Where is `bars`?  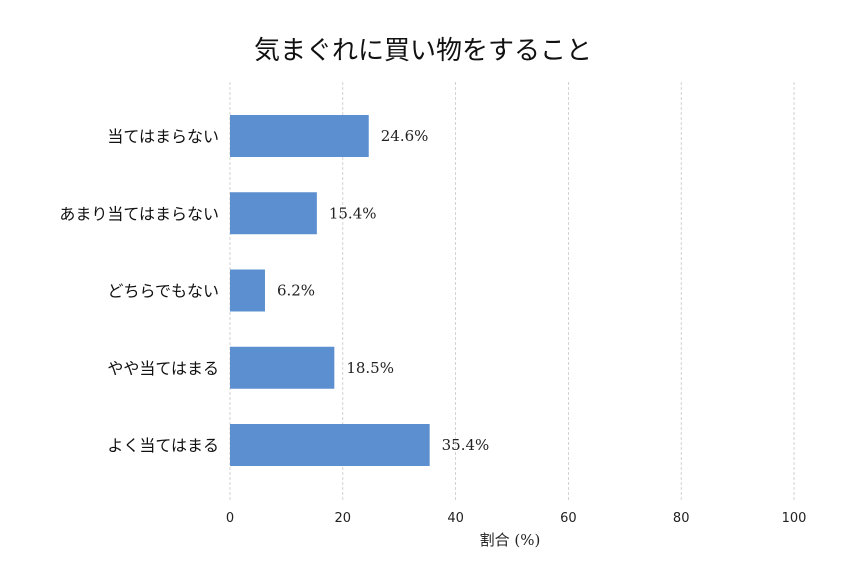 bars is located at coordinates (330, 290).